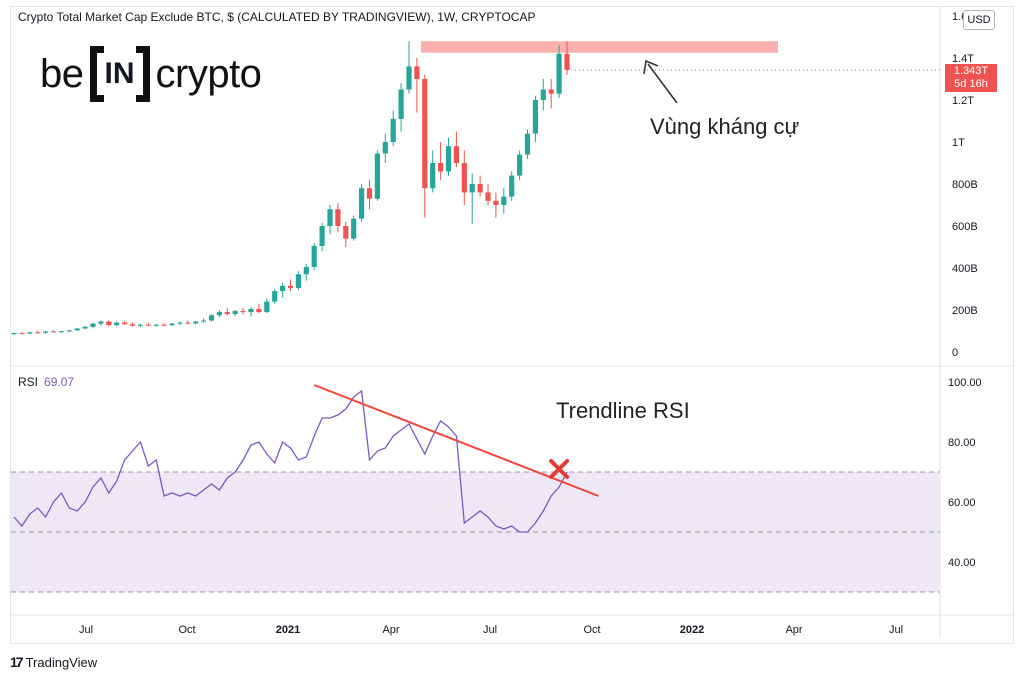 This screenshot has height=681, width=1024. Describe the element at coordinates (559, 469) in the screenshot. I see `crossing-marker-stroke` at that location.